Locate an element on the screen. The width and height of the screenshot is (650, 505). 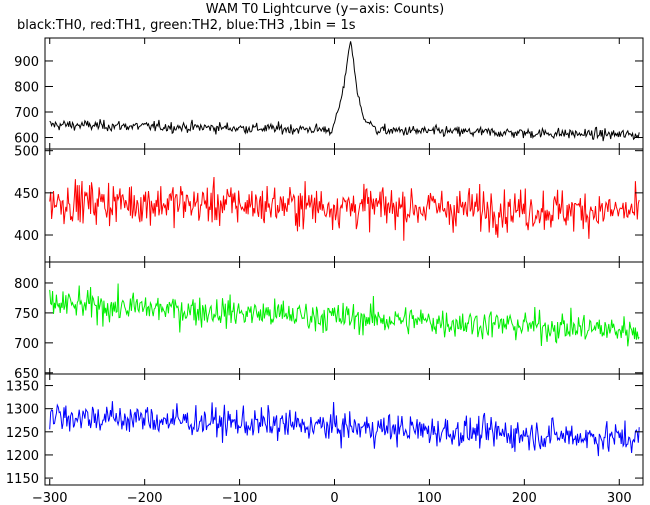
y-tick-label: 1350 is located at coordinates (22, 387).